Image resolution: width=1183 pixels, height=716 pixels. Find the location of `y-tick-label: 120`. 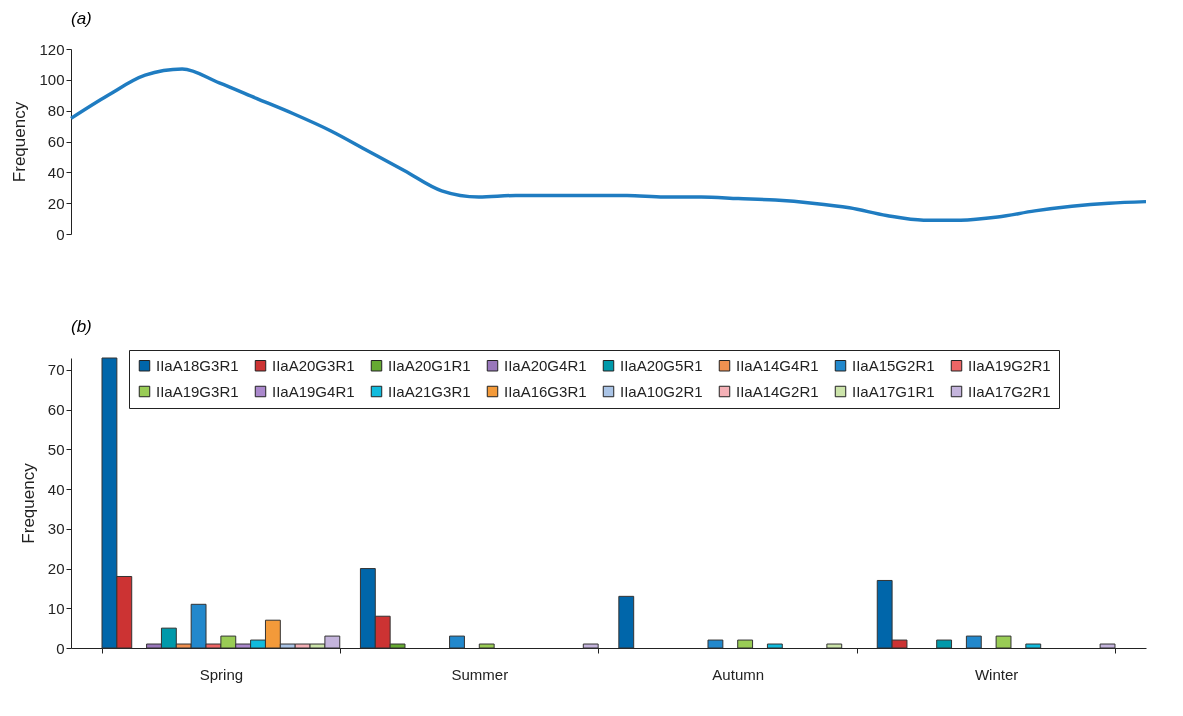

y-tick-label: 120 is located at coordinates (52, 49).